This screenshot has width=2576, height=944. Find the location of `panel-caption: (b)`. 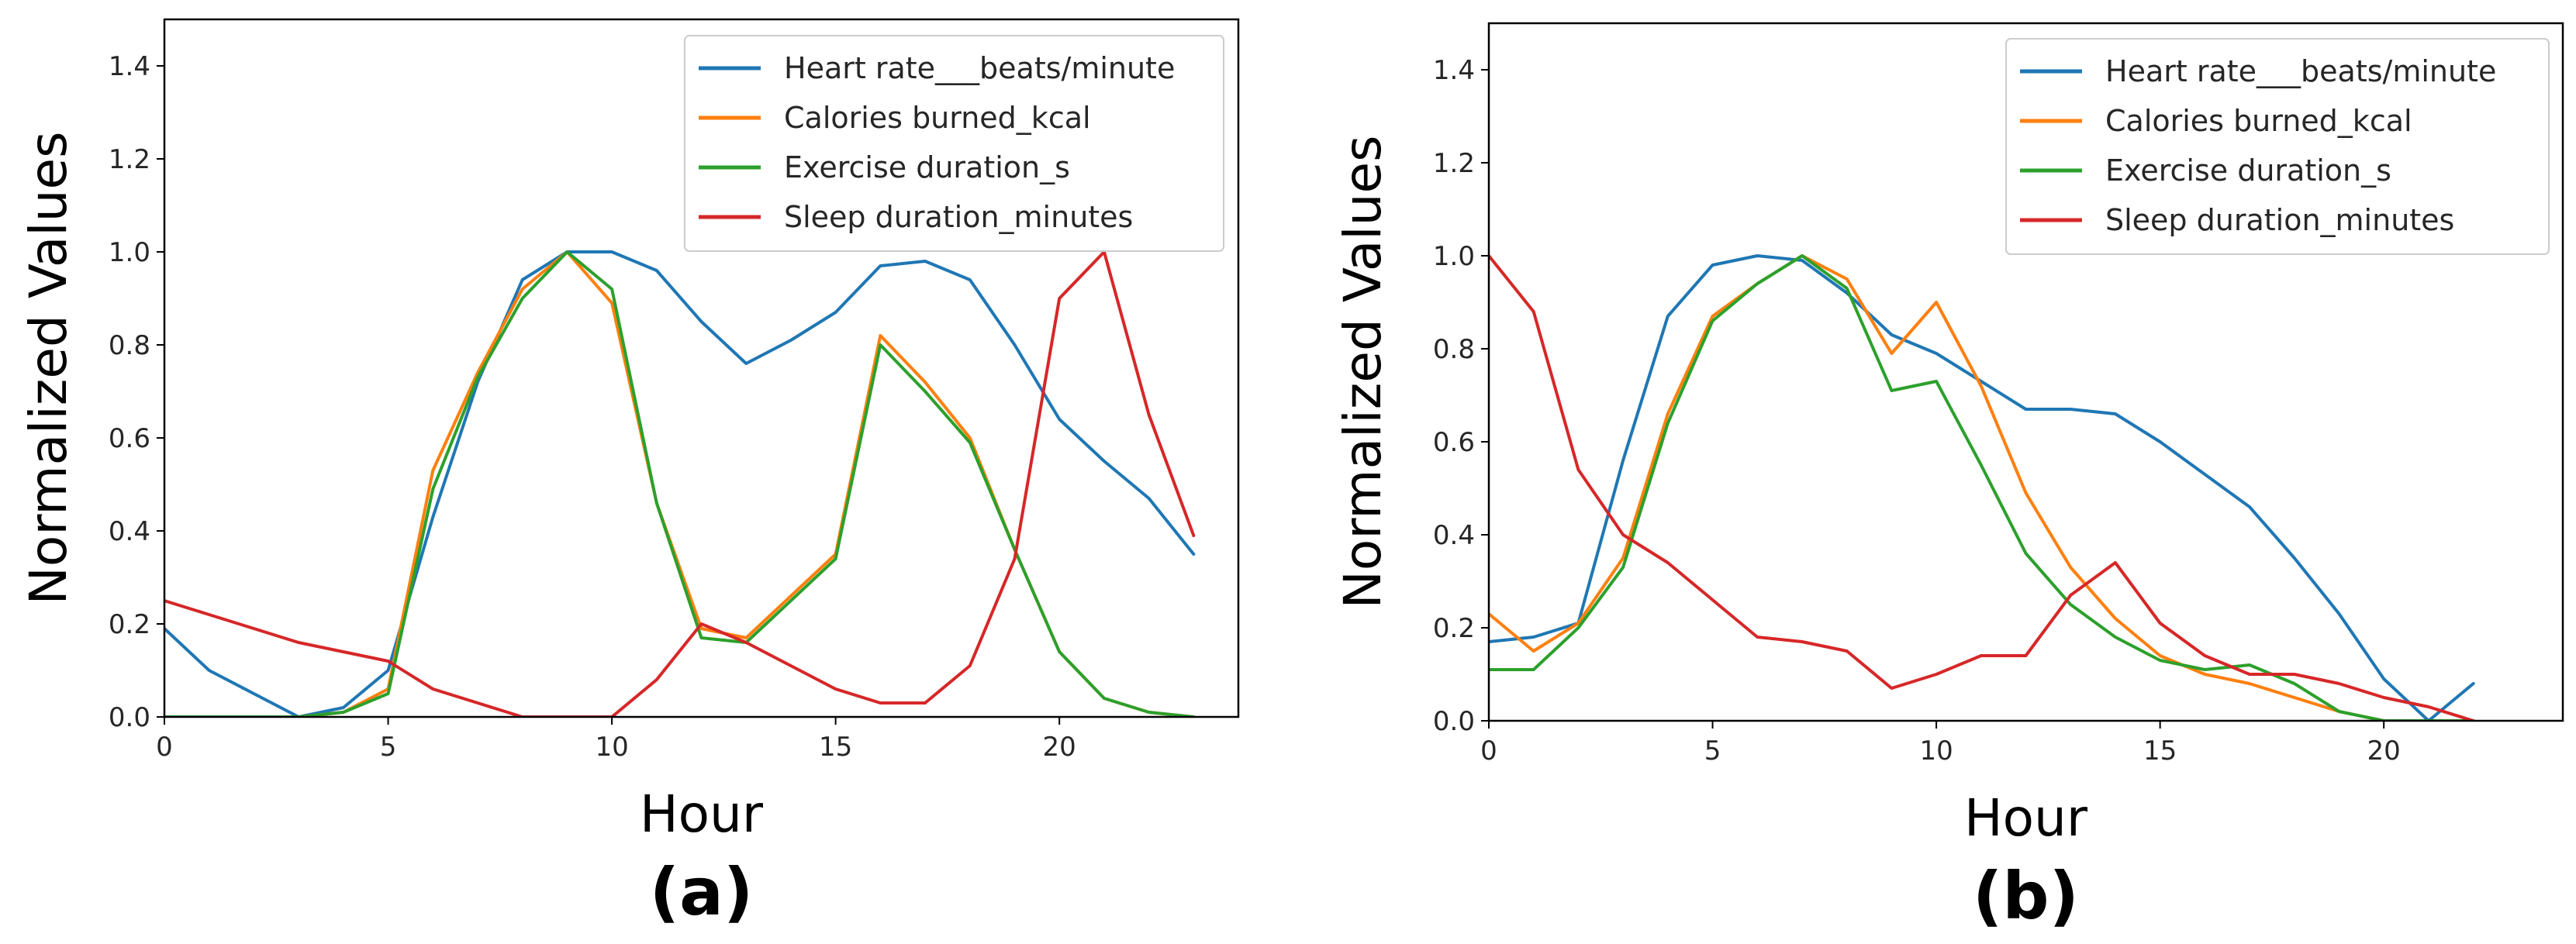

panel-caption: (b) is located at coordinates (2026, 896).